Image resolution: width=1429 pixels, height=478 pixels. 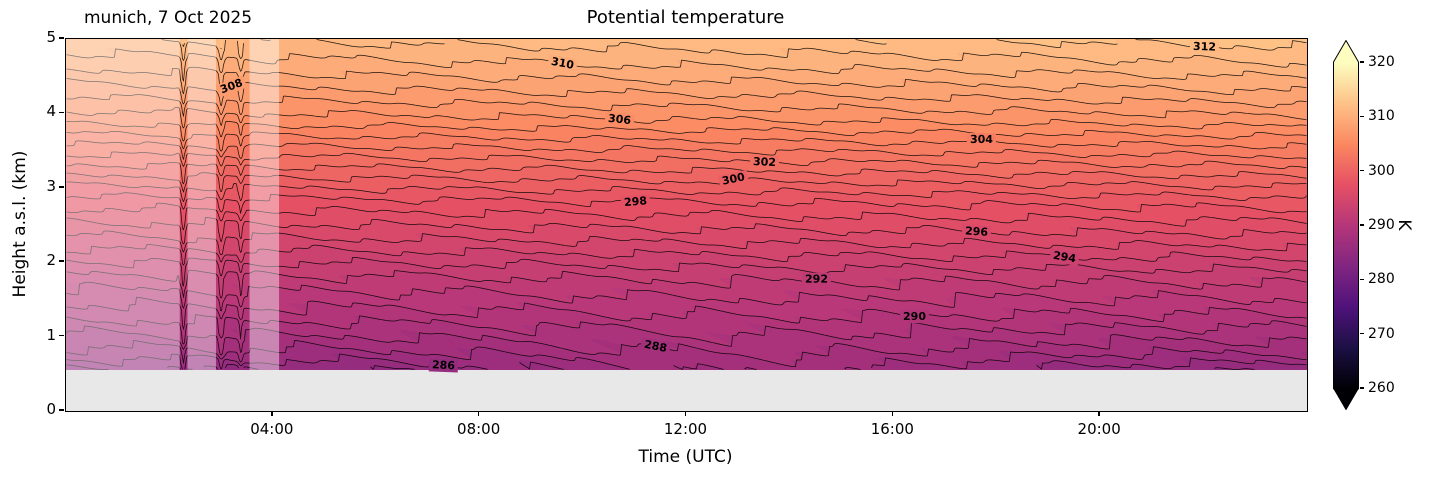 I want to click on x-tick-label: 04:00, so click(x=272, y=429).